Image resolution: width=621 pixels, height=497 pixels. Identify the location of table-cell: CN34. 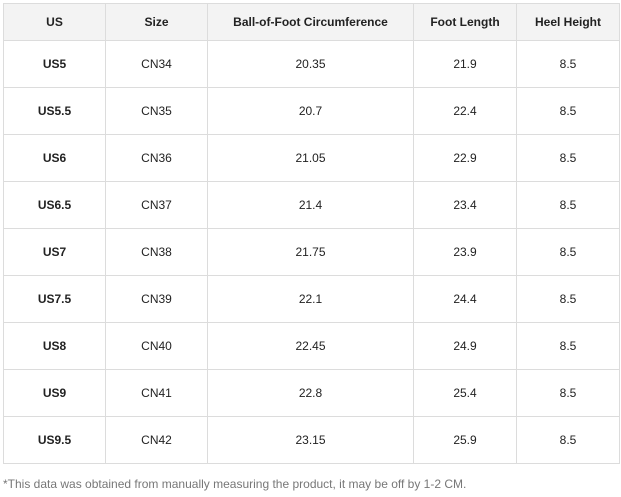
(156, 64).